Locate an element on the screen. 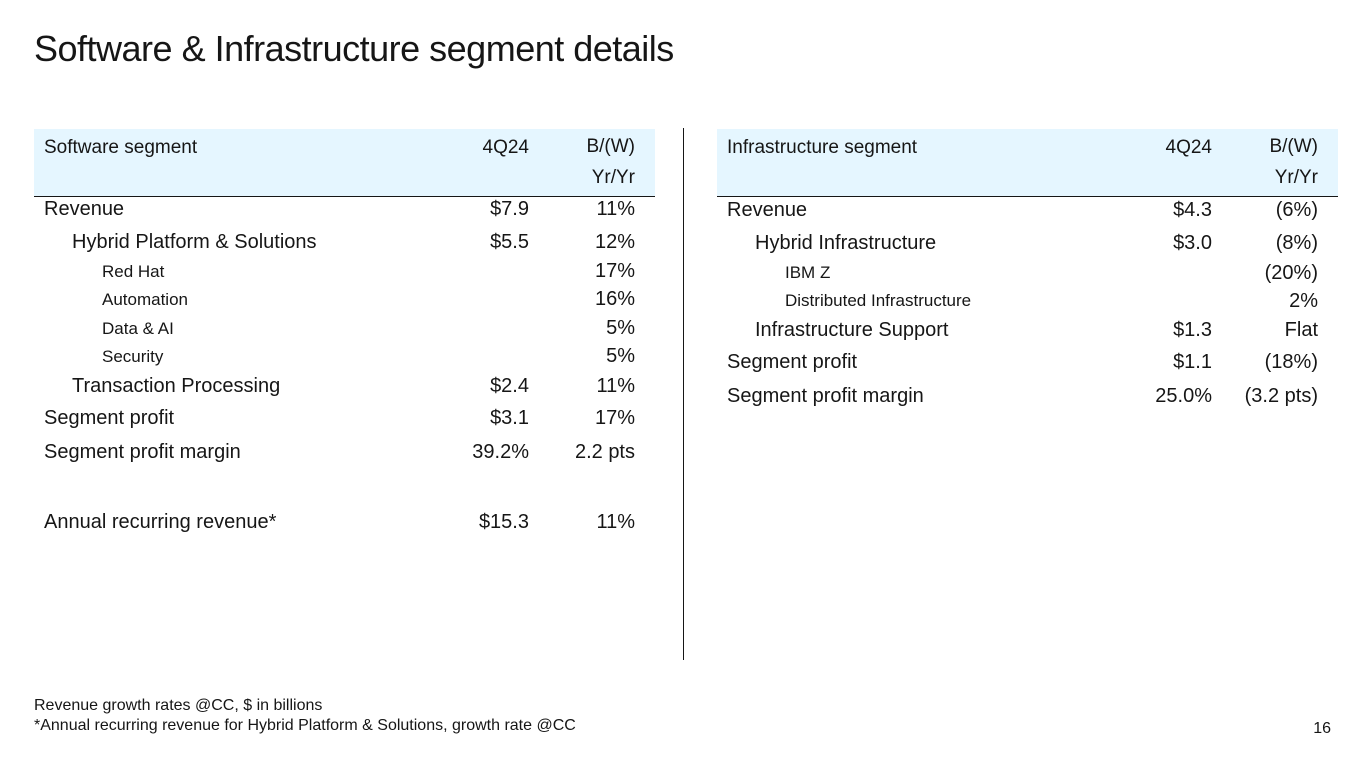 This screenshot has width=1365, height=768. row-label: Distributed Infrastructure is located at coordinates (878, 300).